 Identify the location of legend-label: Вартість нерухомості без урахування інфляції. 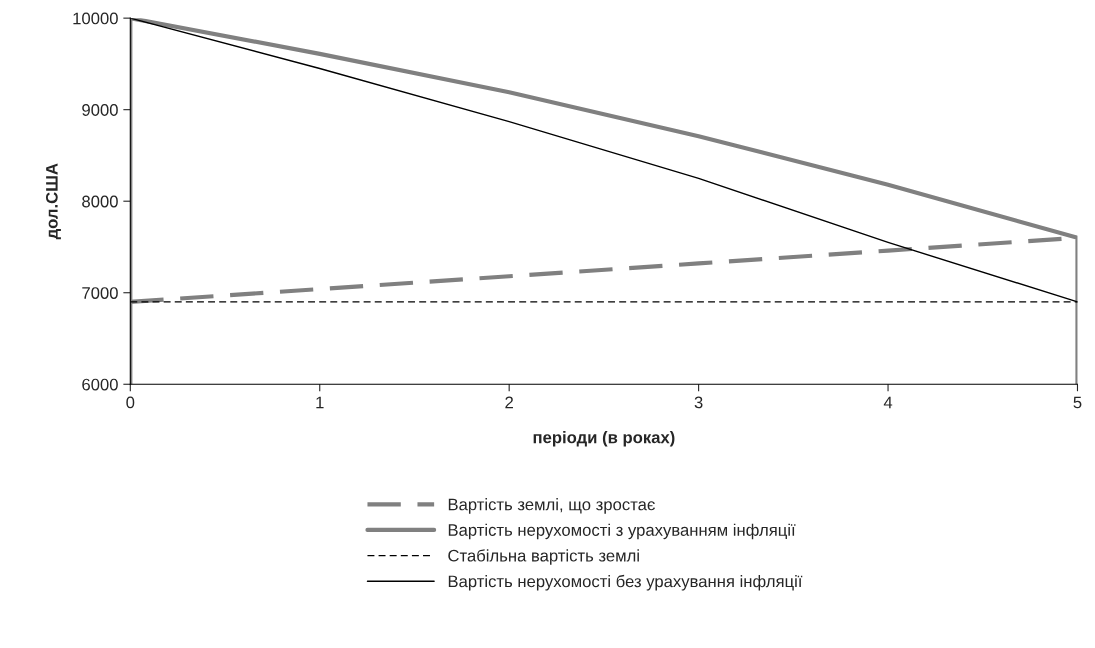
(625, 582).